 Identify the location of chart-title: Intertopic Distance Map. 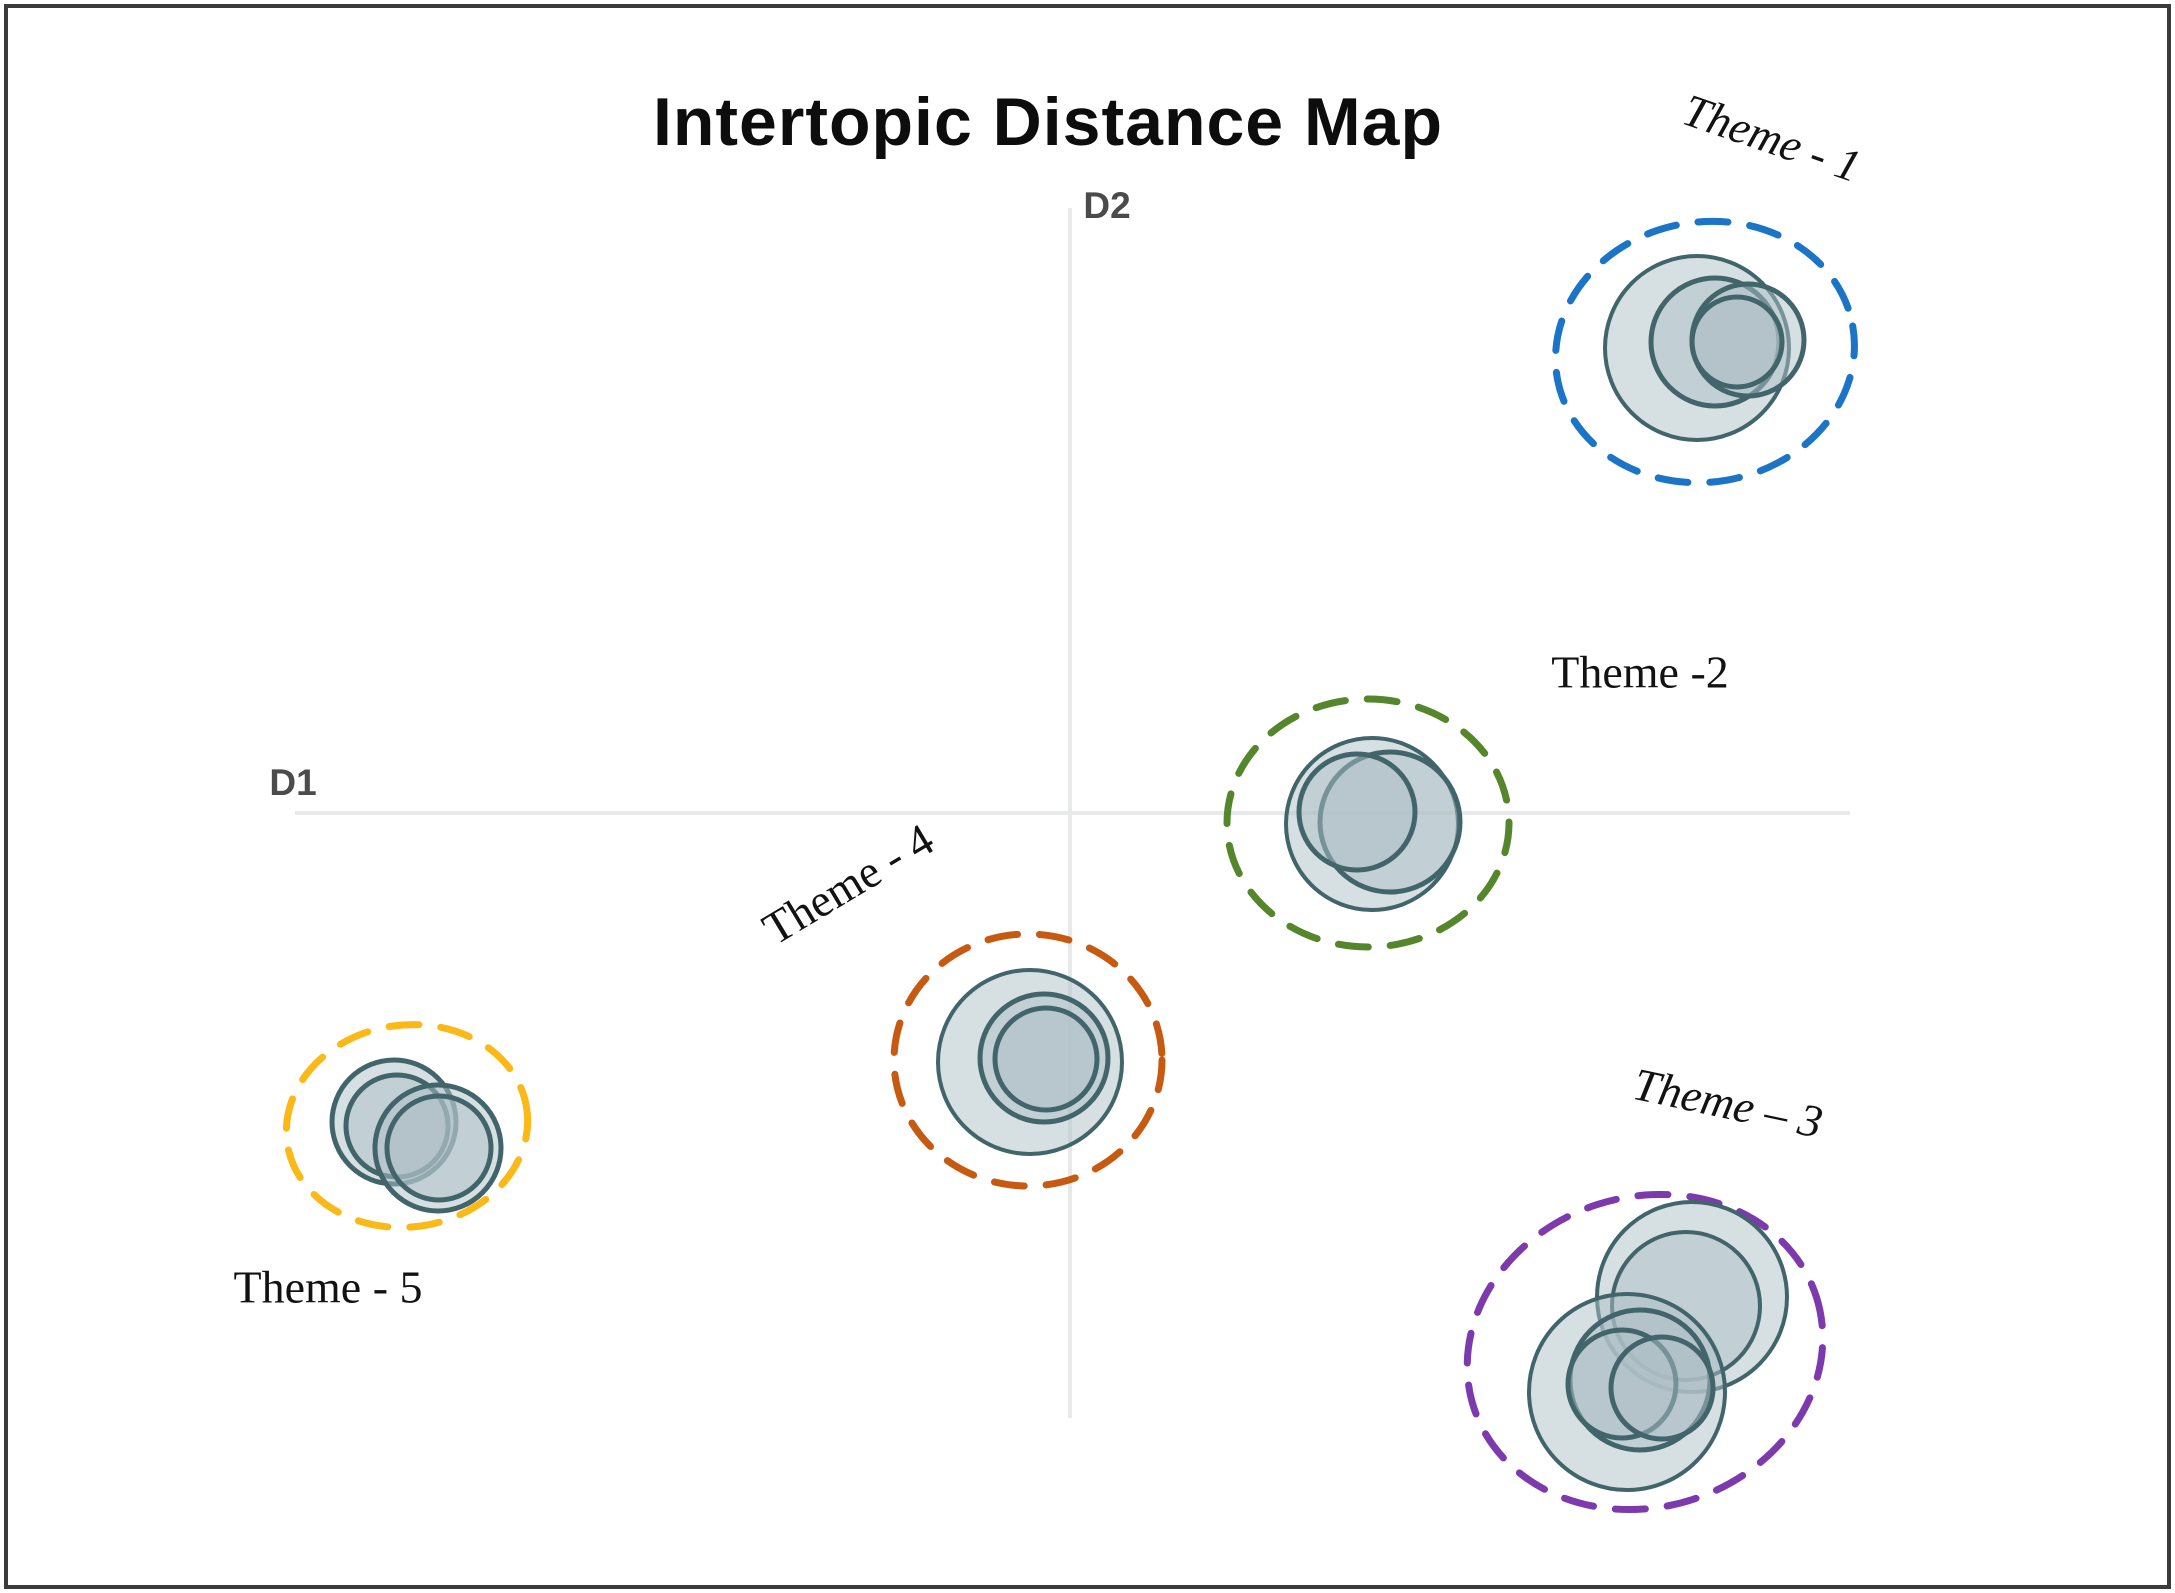
(1048, 122).